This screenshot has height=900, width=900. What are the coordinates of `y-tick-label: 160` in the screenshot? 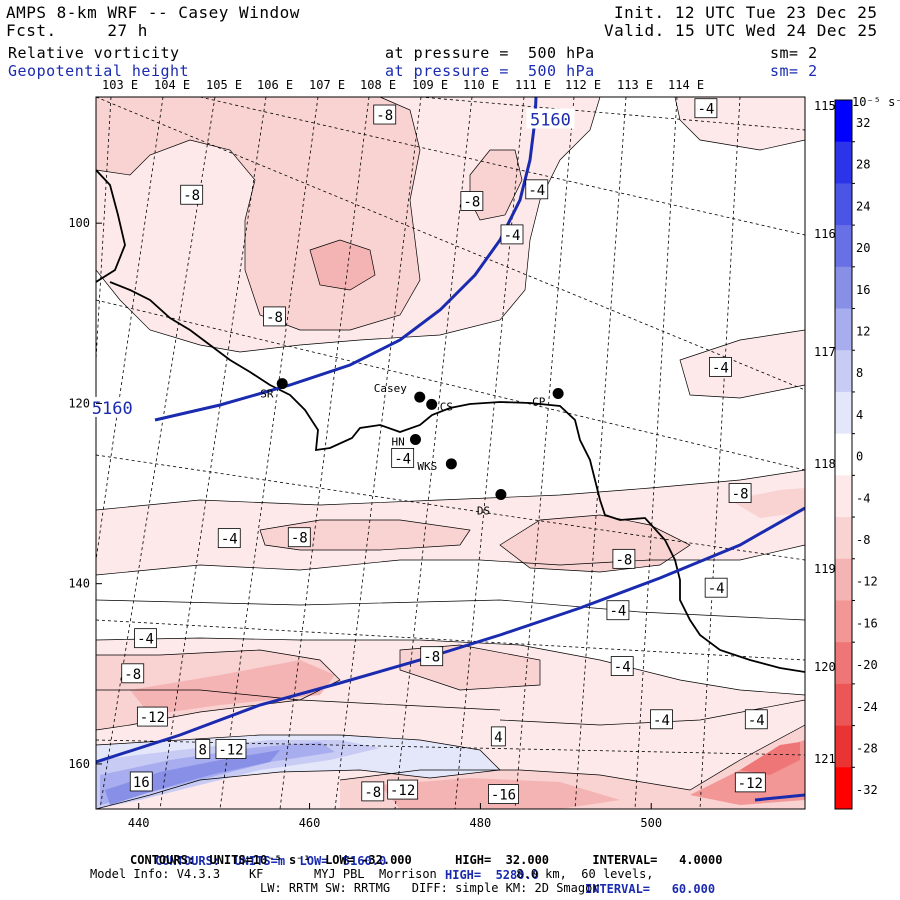 It's located at (79, 764).